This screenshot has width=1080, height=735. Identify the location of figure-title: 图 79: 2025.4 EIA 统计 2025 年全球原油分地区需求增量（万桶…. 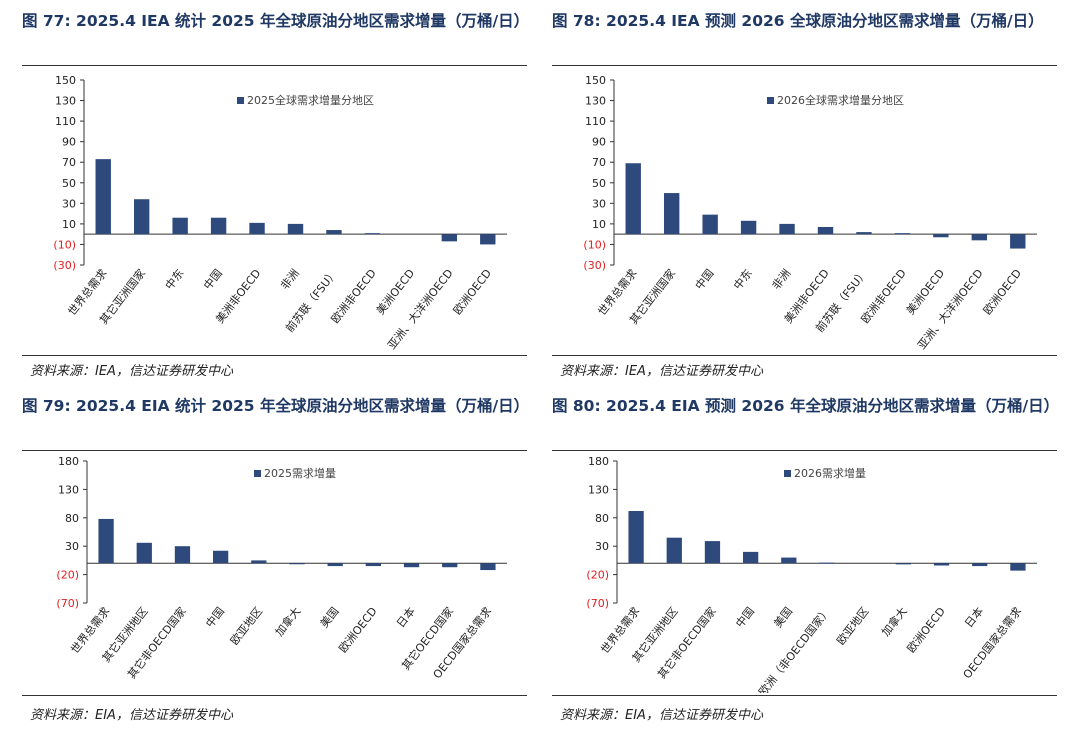
(276, 406).